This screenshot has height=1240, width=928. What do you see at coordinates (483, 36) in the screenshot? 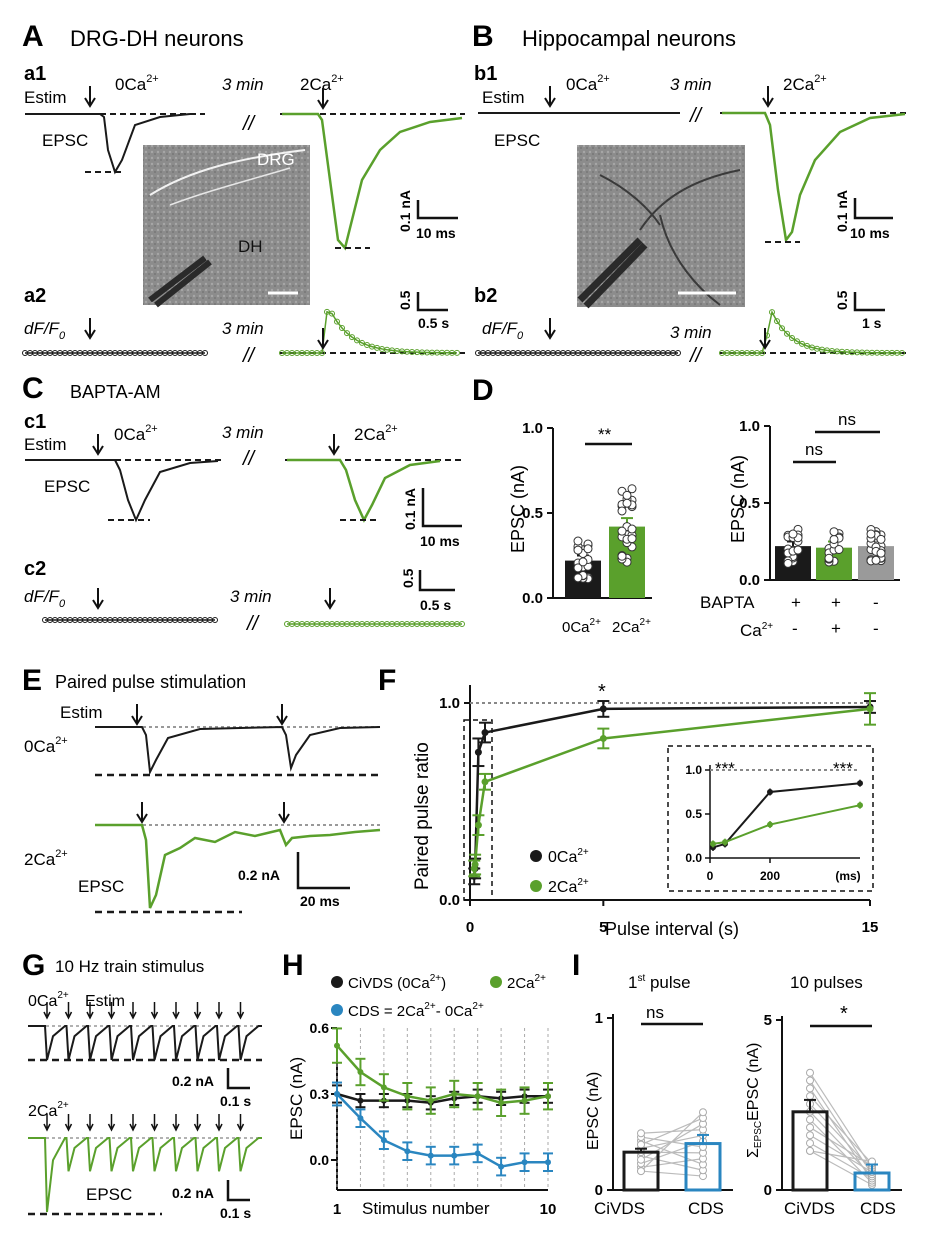
I see `svg-text: B` at bounding box center [483, 36].